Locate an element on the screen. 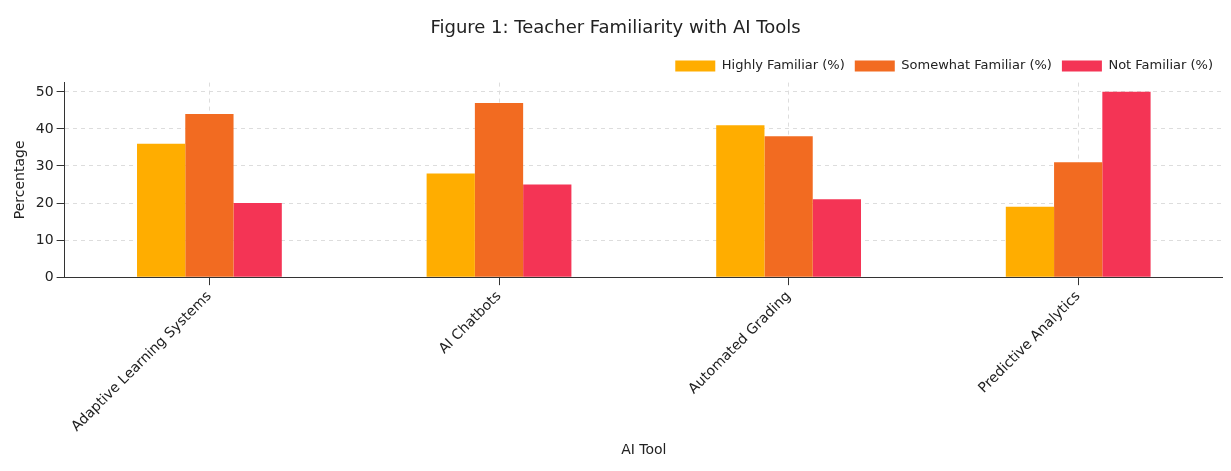 The height and width of the screenshot is (471, 1231). y-tick-label: 10 is located at coordinates (44, 238).